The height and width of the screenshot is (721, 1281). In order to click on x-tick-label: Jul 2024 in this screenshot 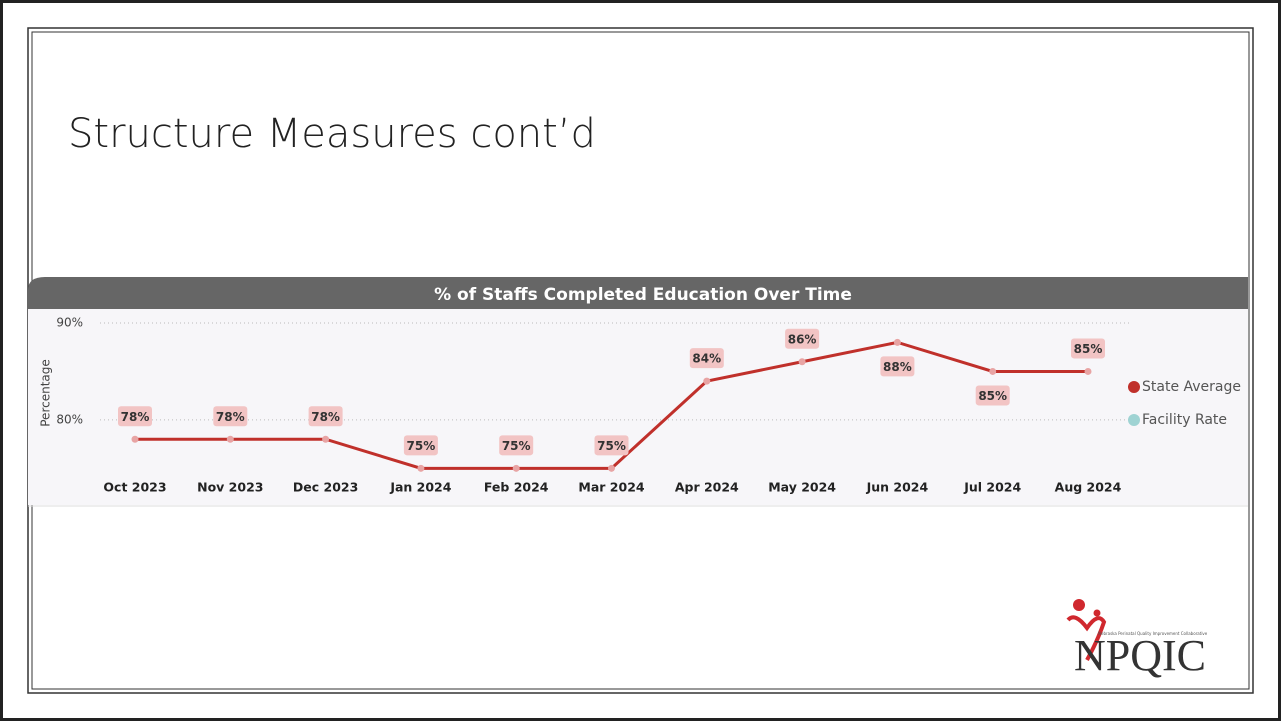, I will do `click(992, 487)`.